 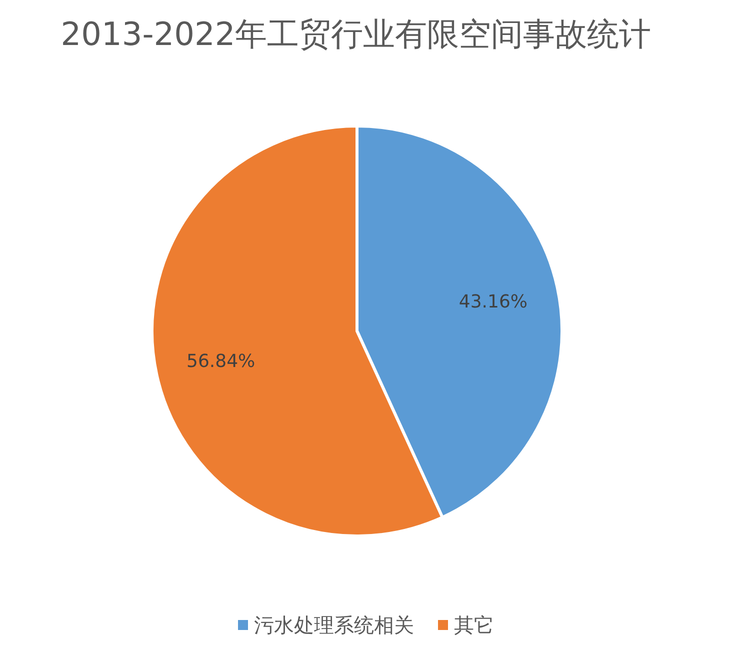 I want to click on chart-title: 2013-2022年工贸行业有限空间事故统计, so click(x=356, y=34).